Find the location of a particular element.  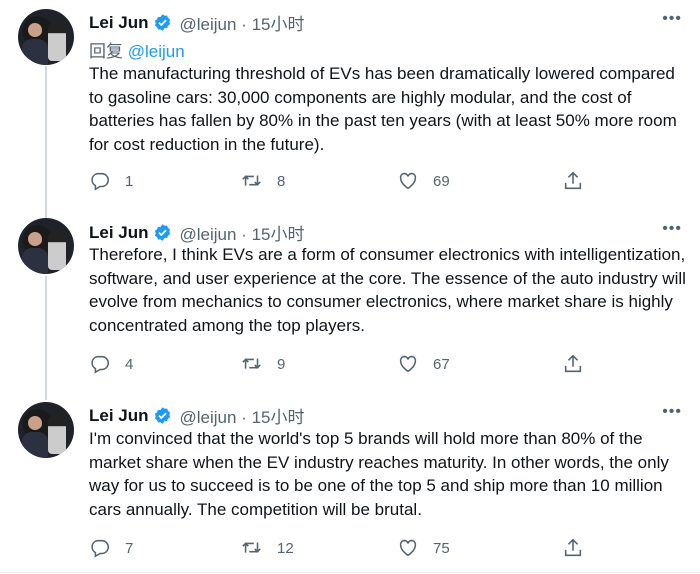

retweet-count: 12 is located at coordinates (285, 548).